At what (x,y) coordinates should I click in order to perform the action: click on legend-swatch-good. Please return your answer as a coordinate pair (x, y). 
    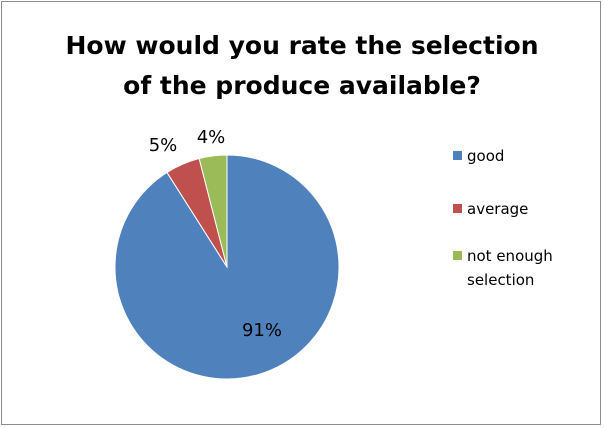
    Looking at the image, I should click on (457, 155).